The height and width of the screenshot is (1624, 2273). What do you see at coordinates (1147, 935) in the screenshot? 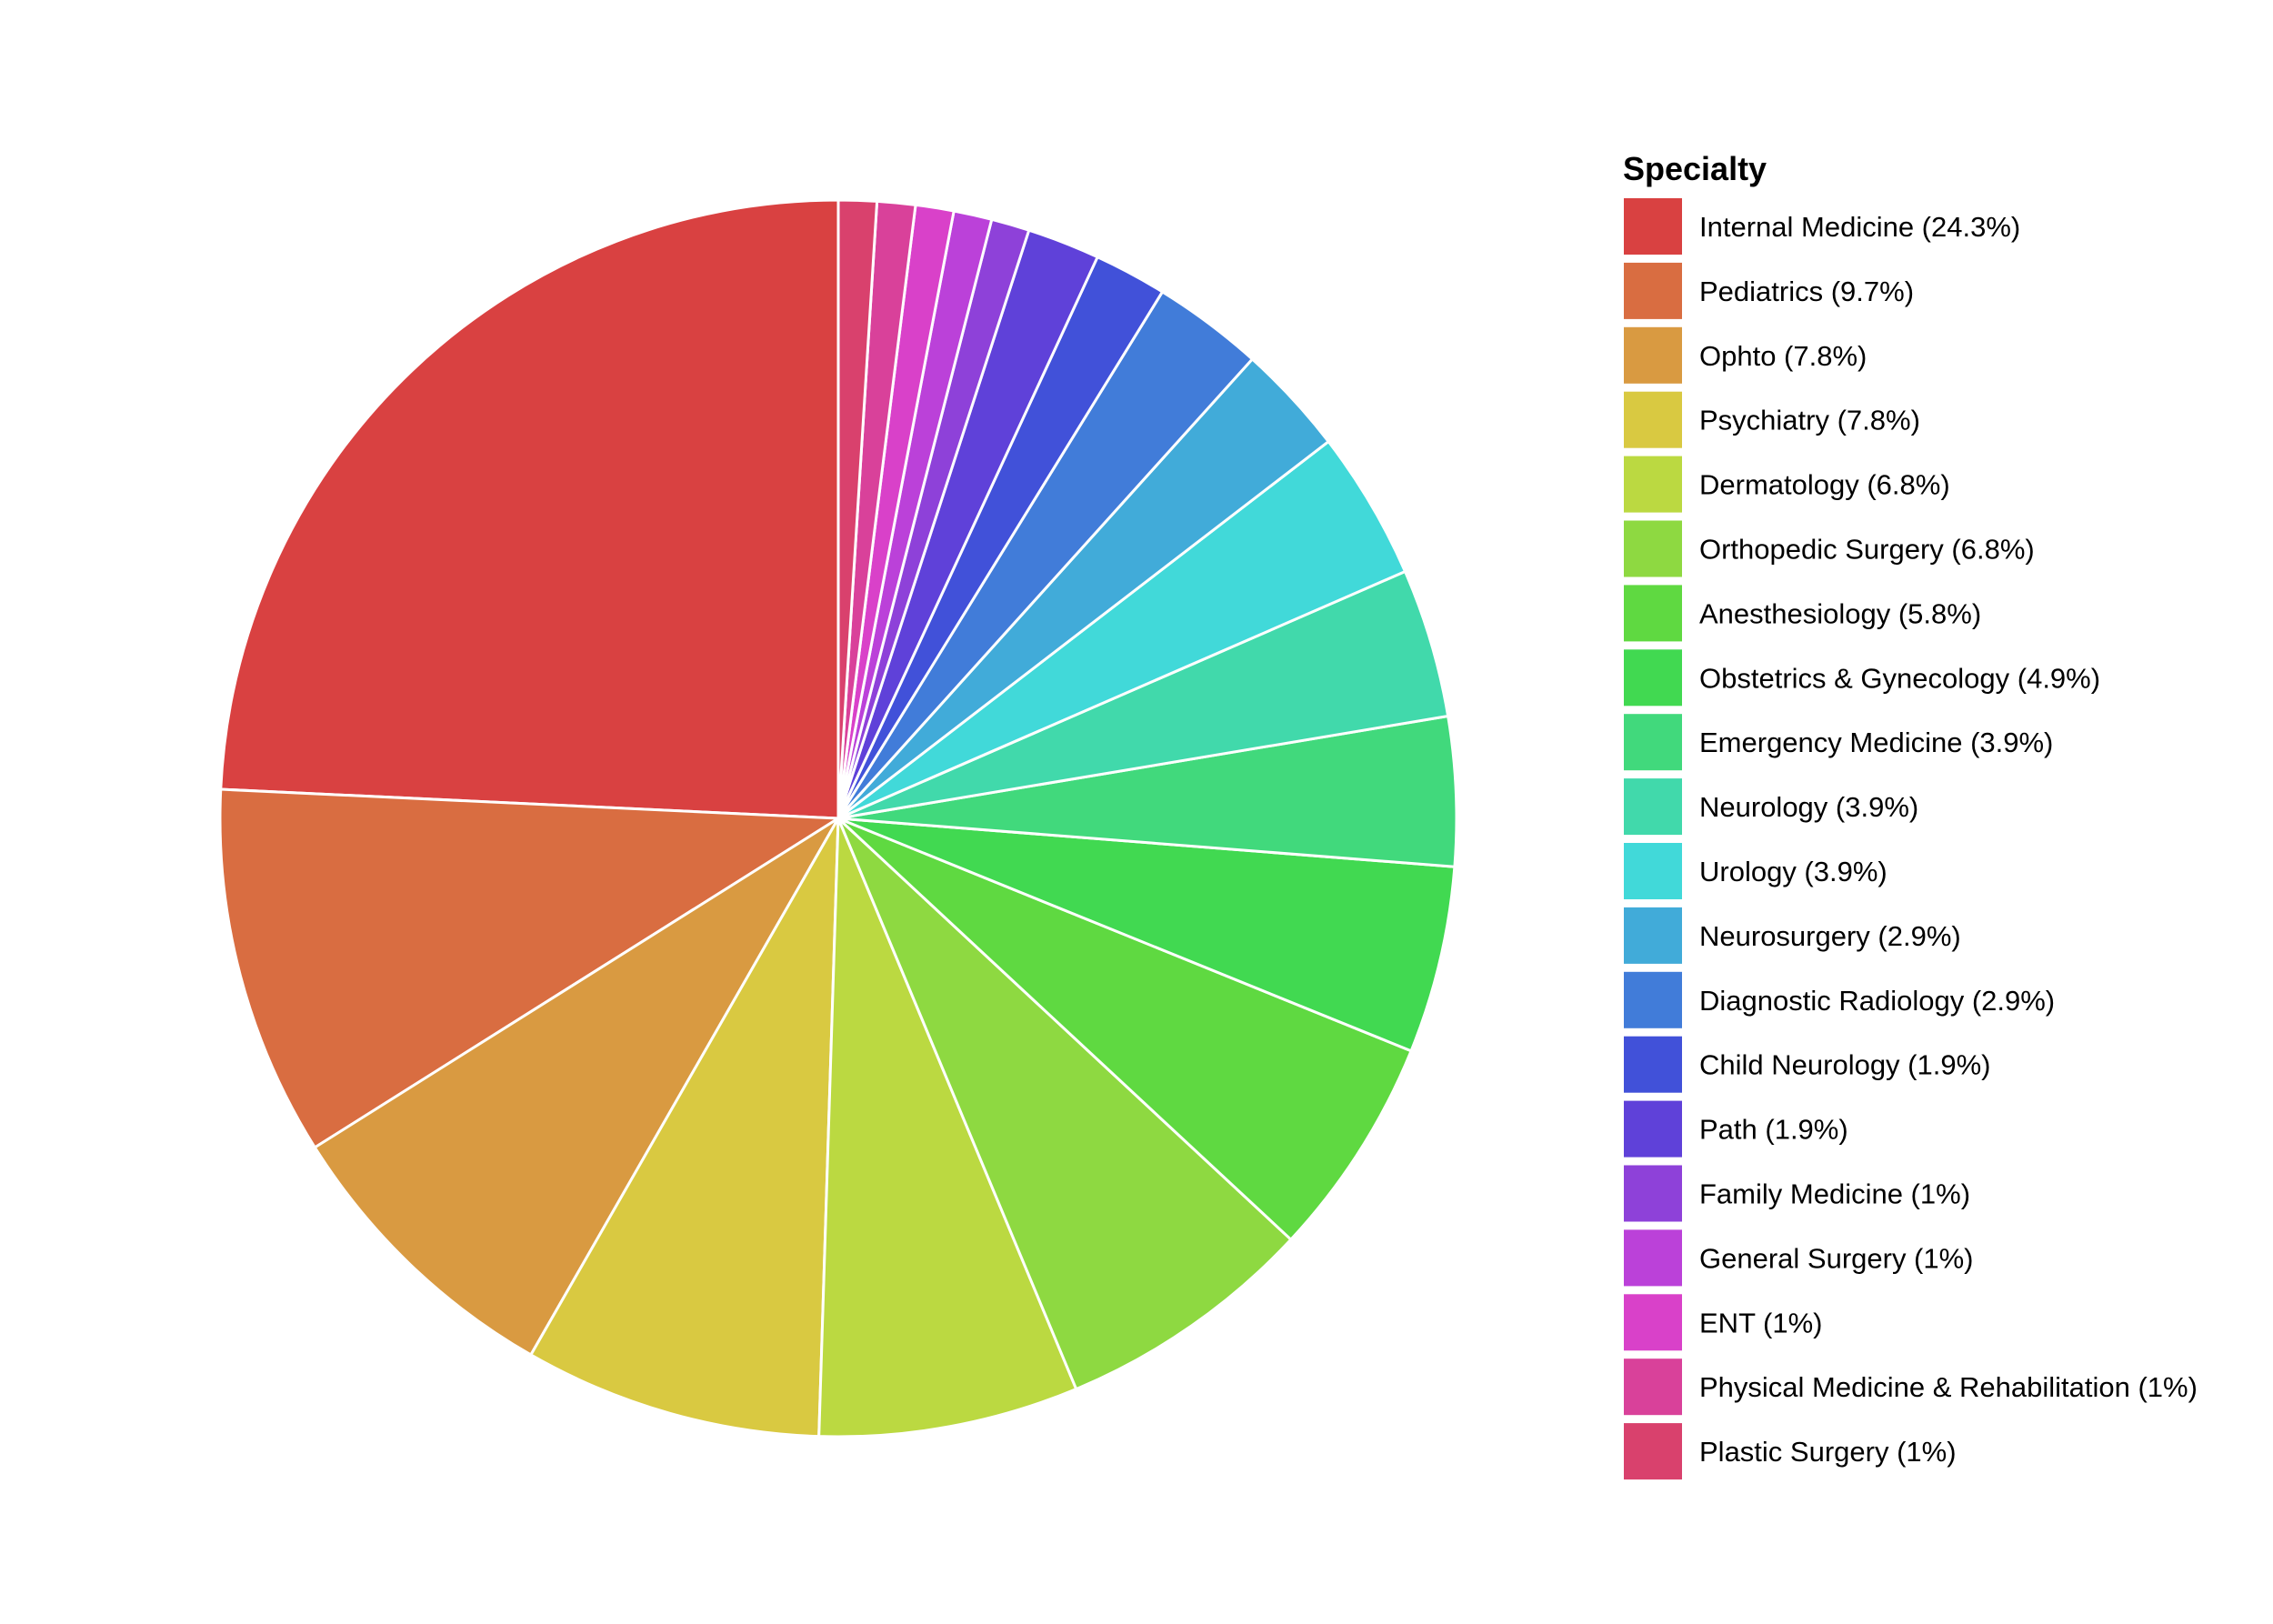
I see `pie-slice-obstetrics-gynecology` at bounding box center [1147, 935].